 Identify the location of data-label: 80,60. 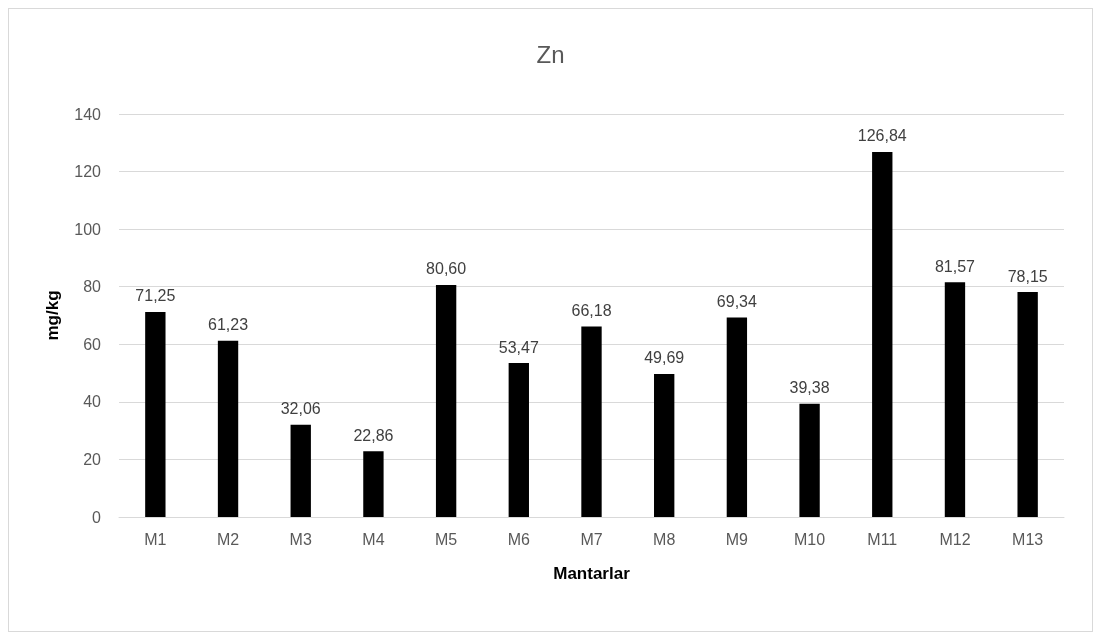
(446, 269).